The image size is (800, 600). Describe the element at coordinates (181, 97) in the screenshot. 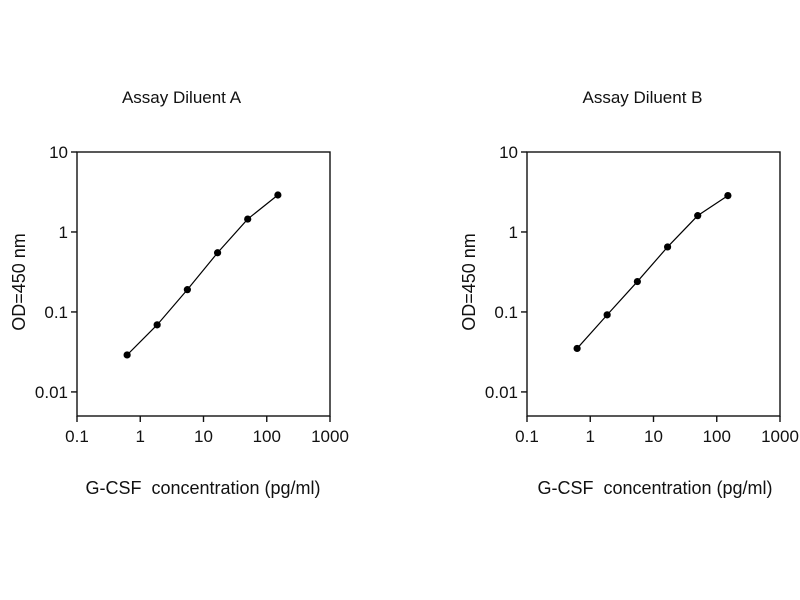

I see `chart-title-assay-diluent-a: Assay Diluent A` at that location.